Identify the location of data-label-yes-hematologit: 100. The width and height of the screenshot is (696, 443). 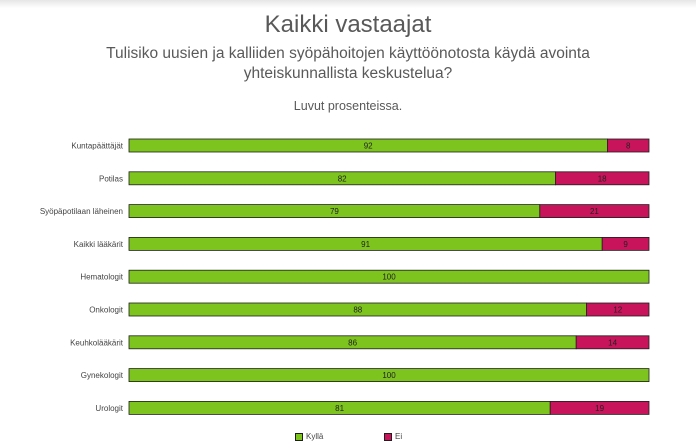
(389, 277).